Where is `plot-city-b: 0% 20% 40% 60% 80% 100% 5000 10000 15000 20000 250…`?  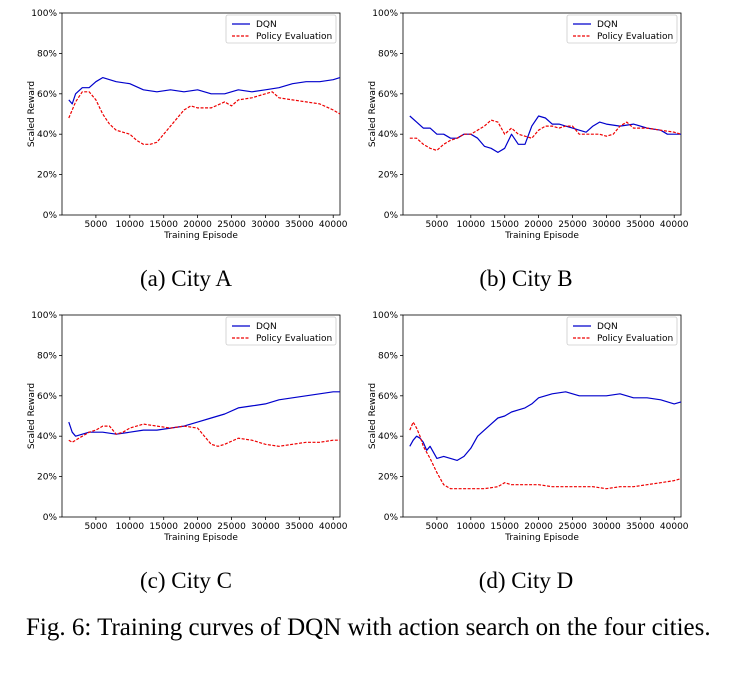 plot-city-b: 0% 20% 40% 60% 80% 100% 5000 10000 15000 20000 250… is located at coordinates (528, 125).